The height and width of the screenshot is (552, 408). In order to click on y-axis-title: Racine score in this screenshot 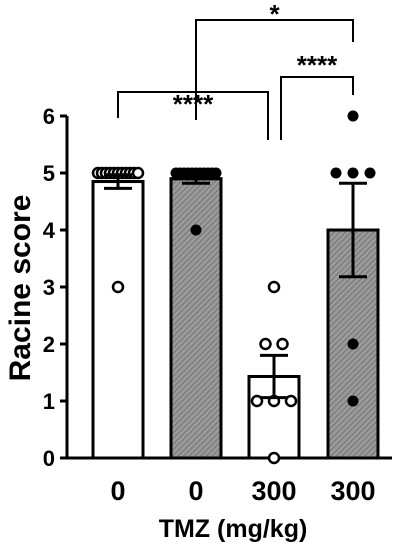, I will do `click(20, 288)`.